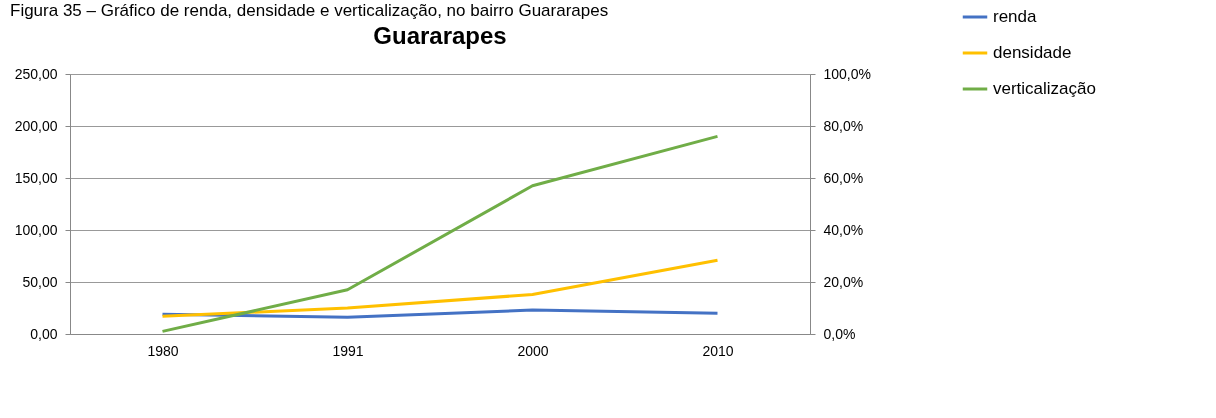 Image resolution: width=1216 pixels, height=418 pixels. I want to click on legend-label: verticalização, so click(1044, 88).